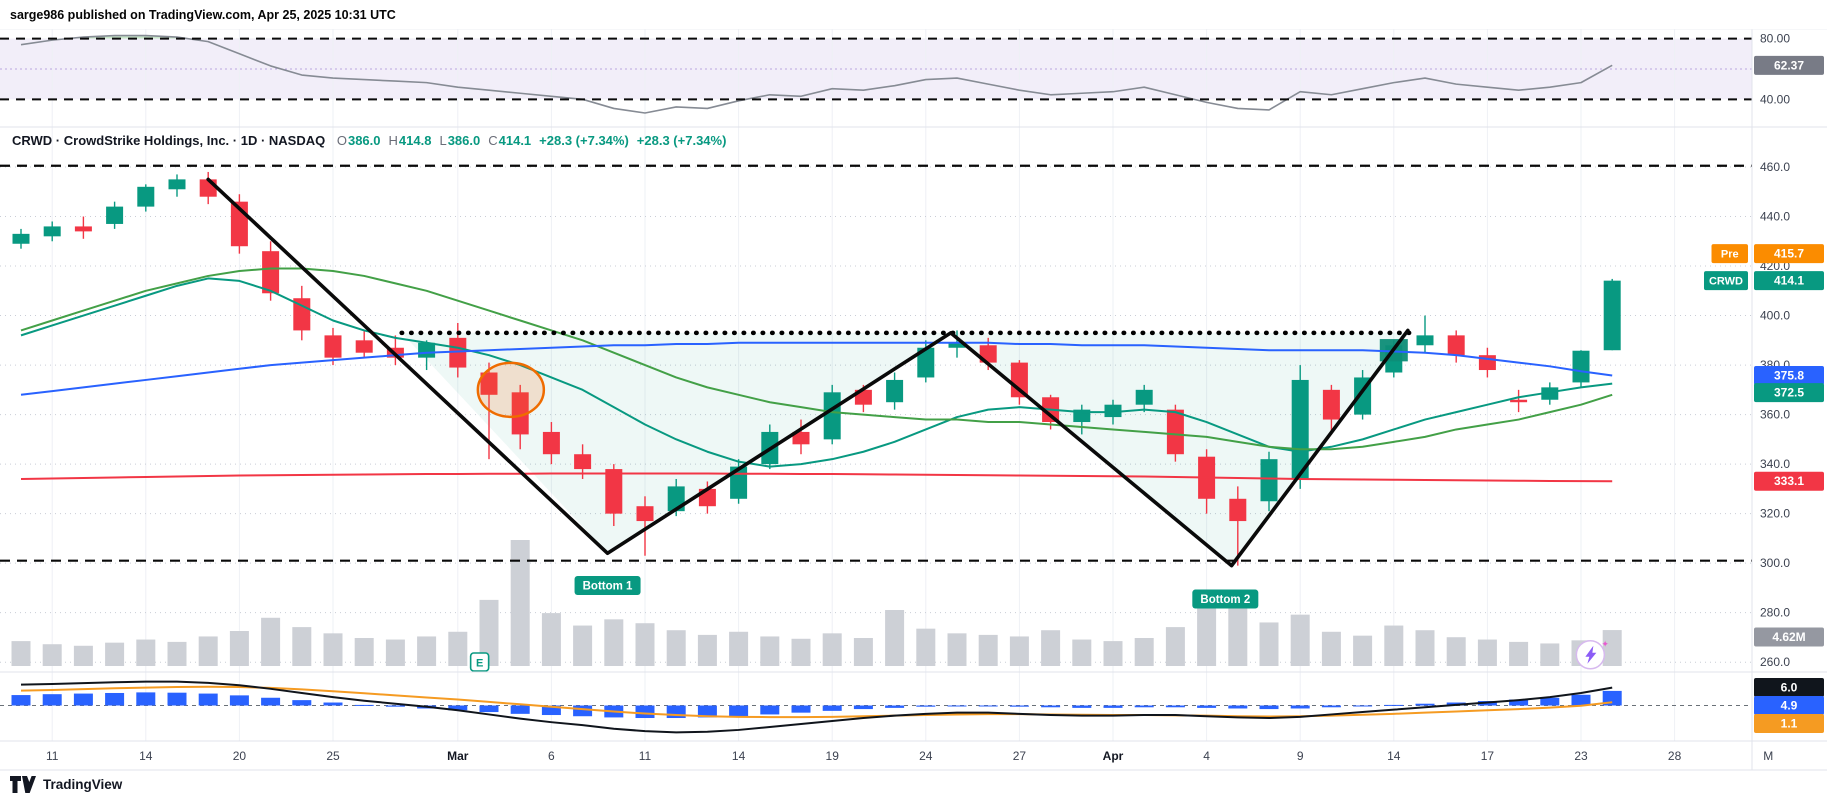 The height and width of the screenshot is (805, 1827). Describe the element at coordinates (1789, 688) in the screenshot. I see `svg-text: 6.0` at that location.